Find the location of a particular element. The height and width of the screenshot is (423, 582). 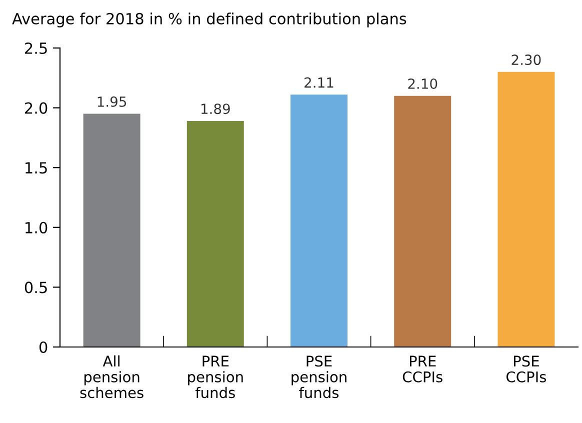

data-label: 2.10 is located at coordinates (423, 83).